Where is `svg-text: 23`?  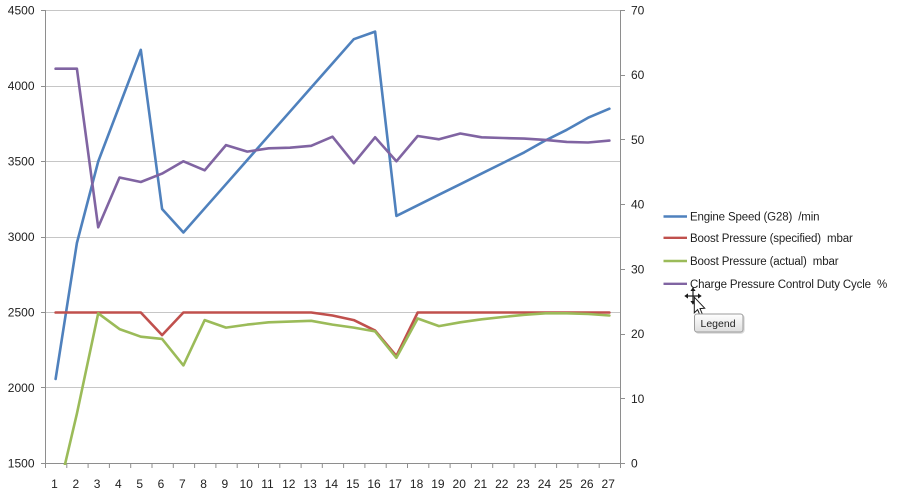 svg-text: 23 is located at coordinates (523, 484).